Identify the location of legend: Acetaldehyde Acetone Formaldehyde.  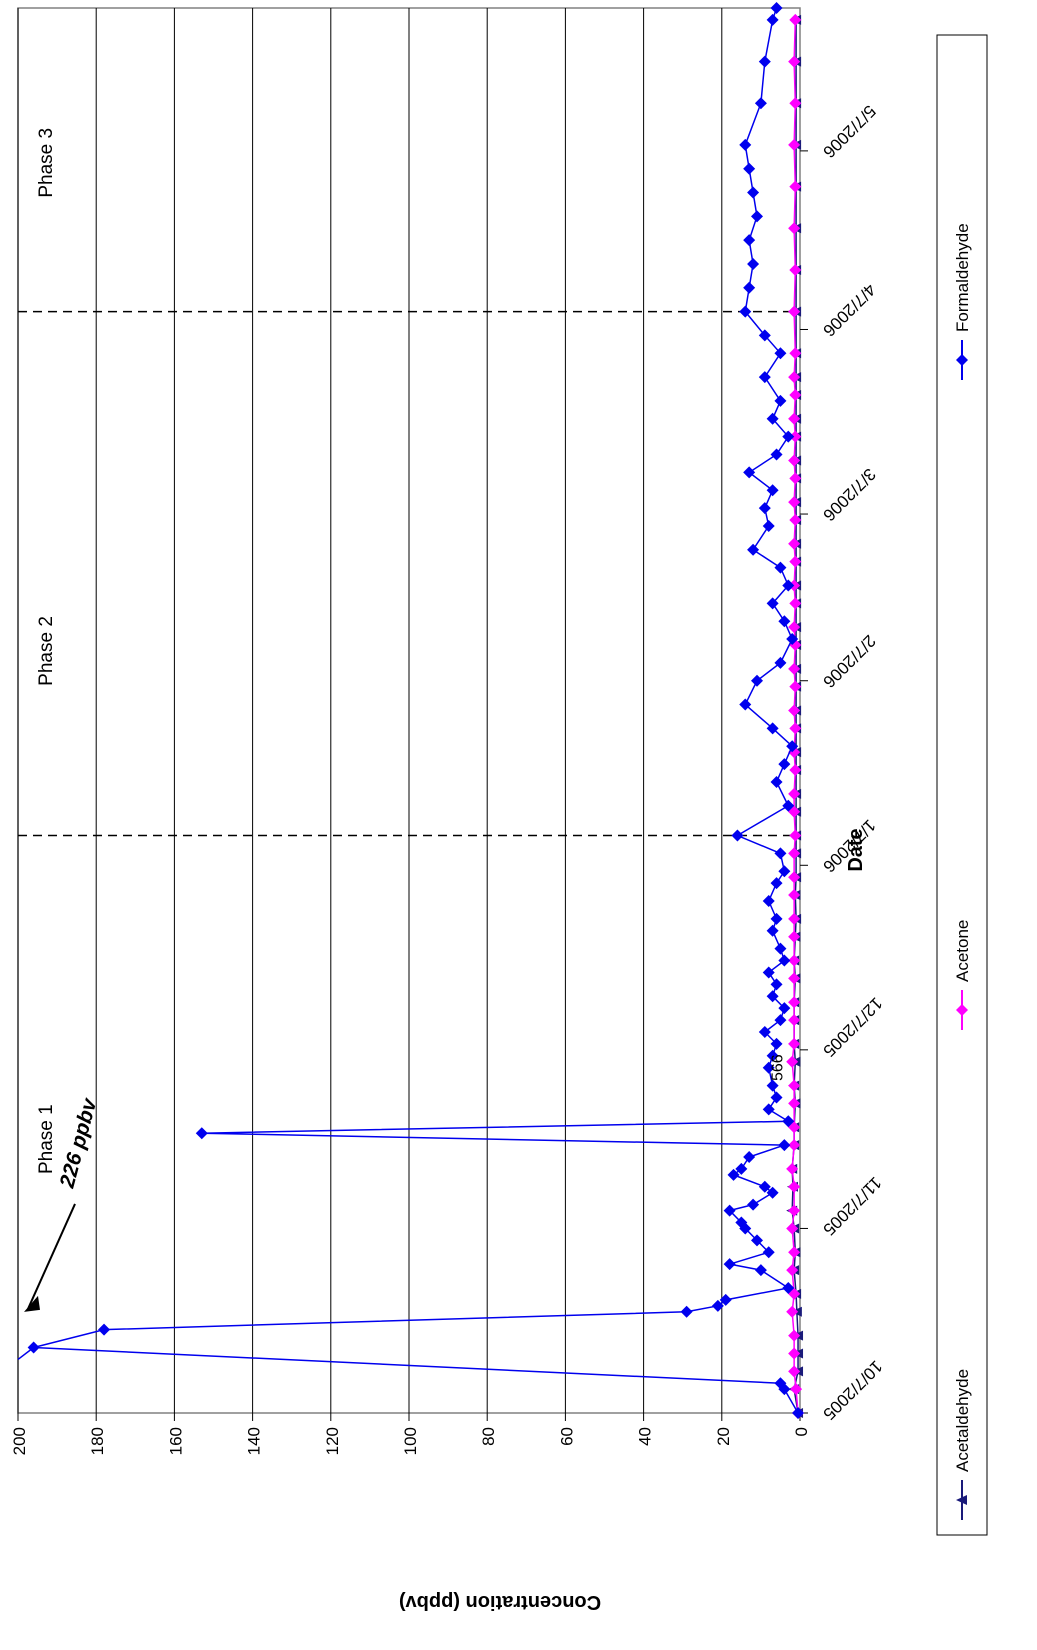
(962, 785).